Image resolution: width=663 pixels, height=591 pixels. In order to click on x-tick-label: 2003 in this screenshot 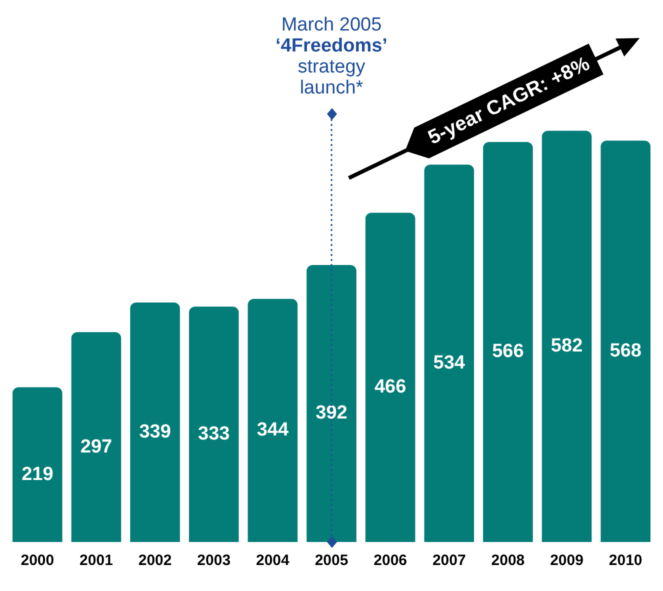, I will do `click(214, 561)`.